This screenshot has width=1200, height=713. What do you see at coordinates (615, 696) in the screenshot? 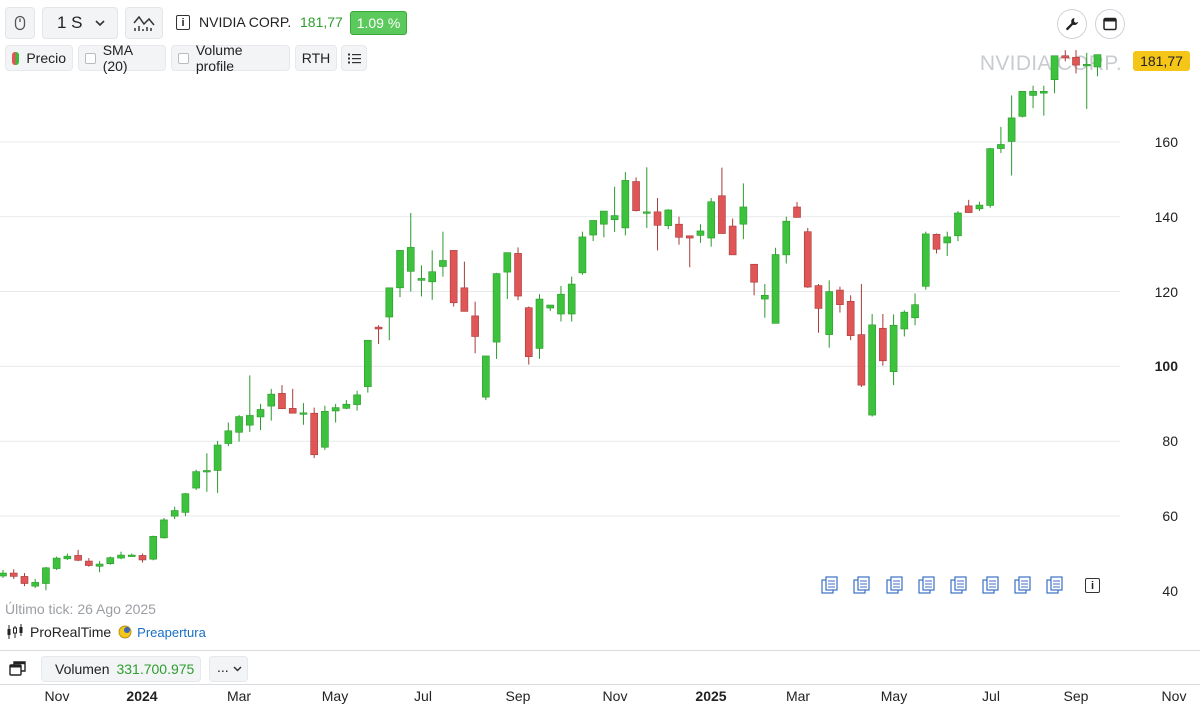
I see `x-tick-label: Nov` at bounding box center [615, 696].